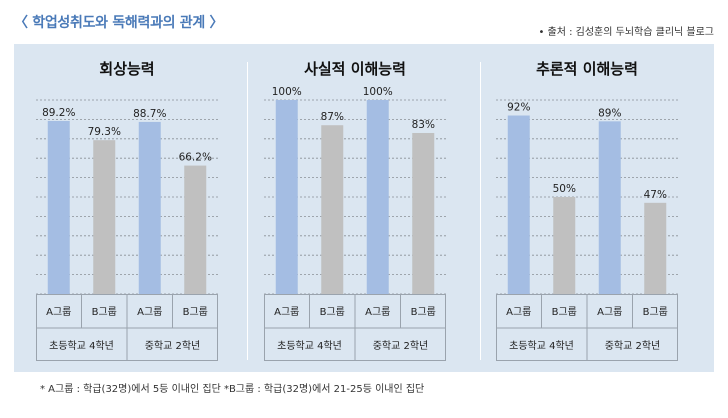 The image size is (728, 418). I want to click on chart-title: 사실적 이해능력, so click(355, 69).